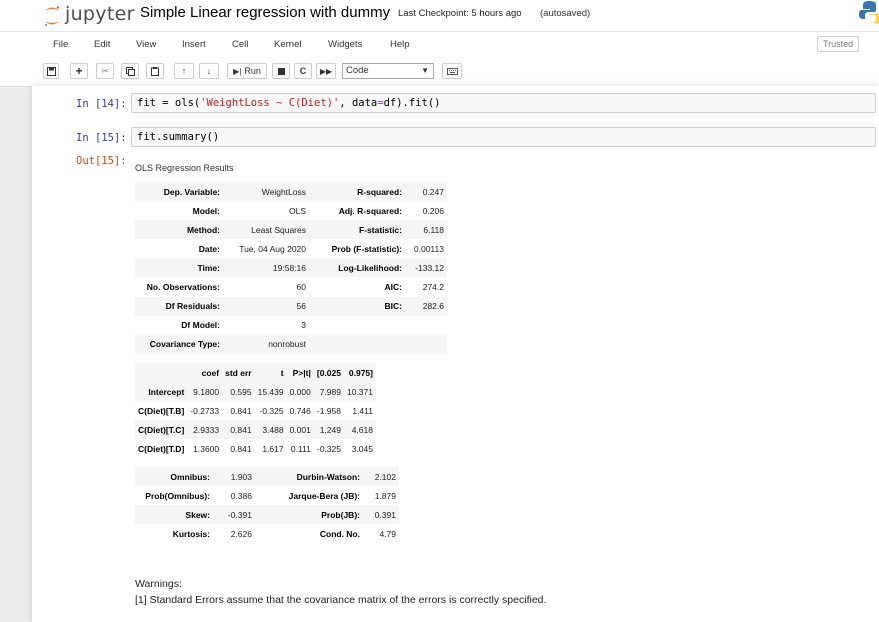 The width and height of the screenshot is (879, 622). I want to click on table-row-label: No. Observations:, so click(183, 287).